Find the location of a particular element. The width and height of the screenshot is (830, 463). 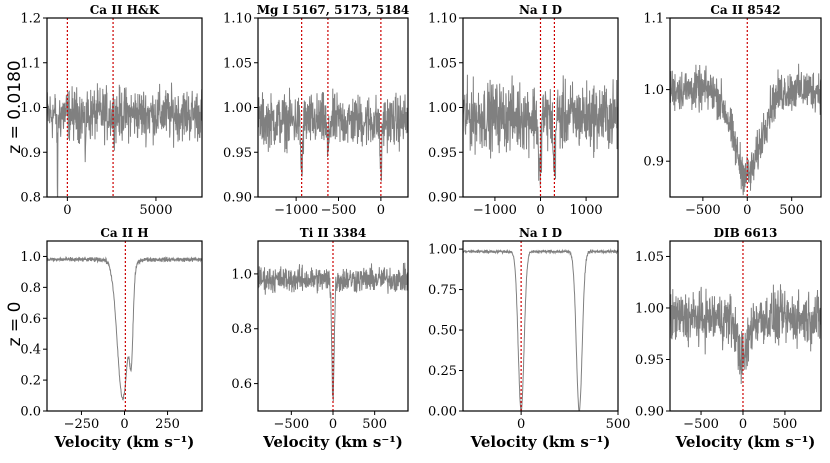

panel-title: DIB 6613 is located at coordinates (746, 233).